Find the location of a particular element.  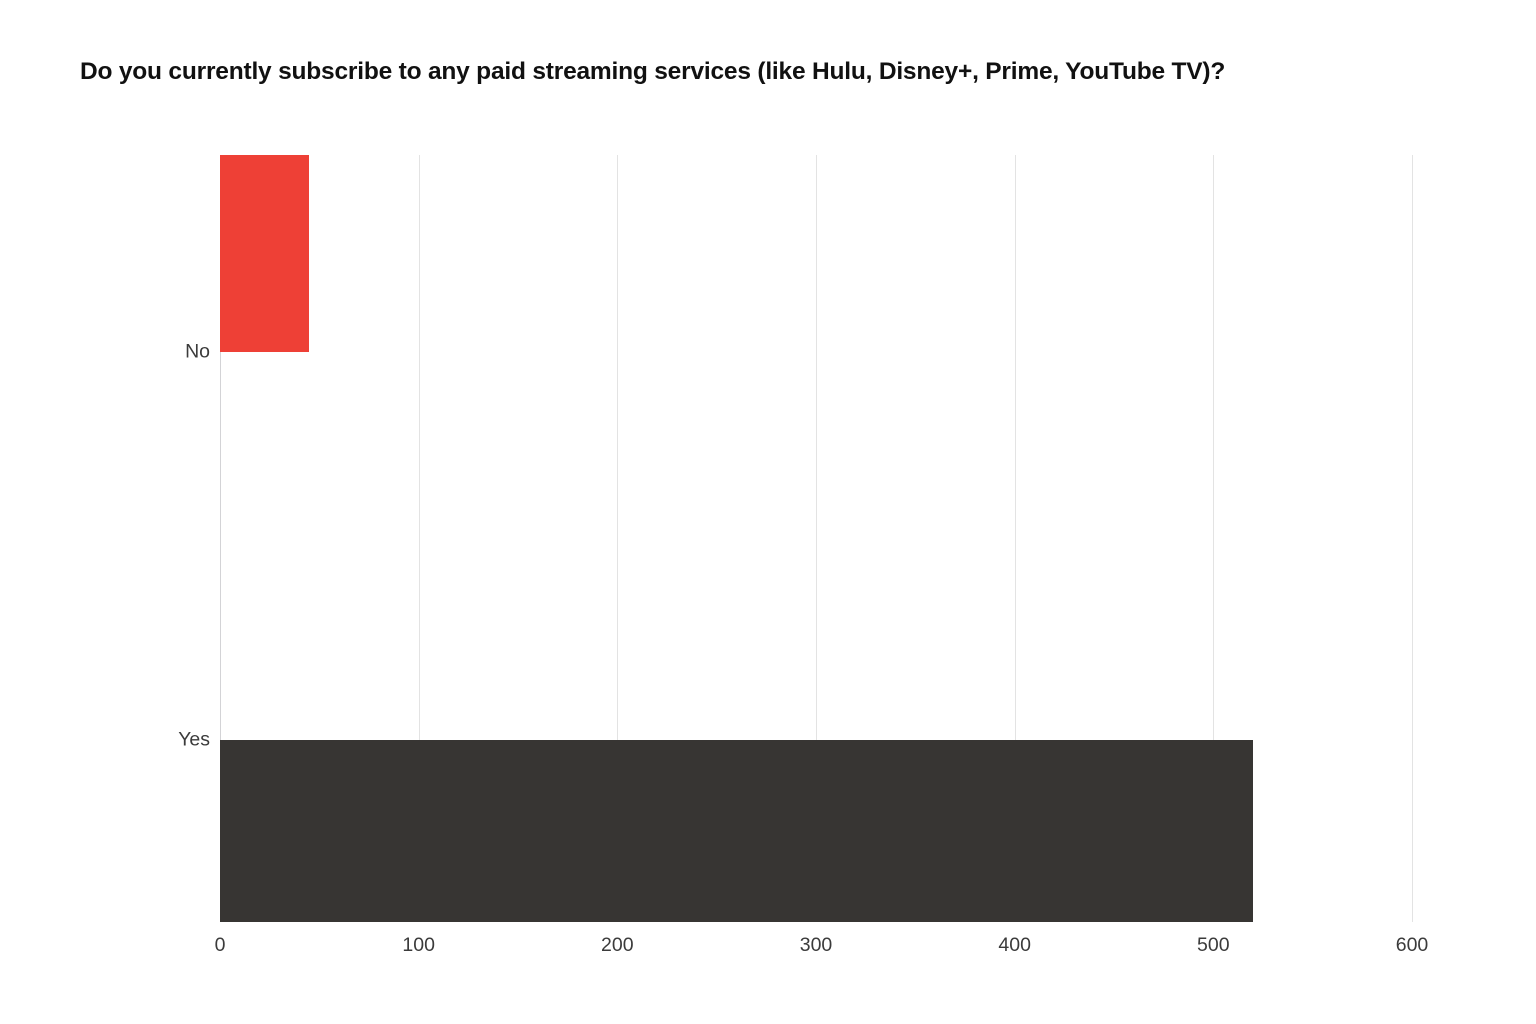

x-tick-label-400: 400 is located at coordinates (1014, 945).